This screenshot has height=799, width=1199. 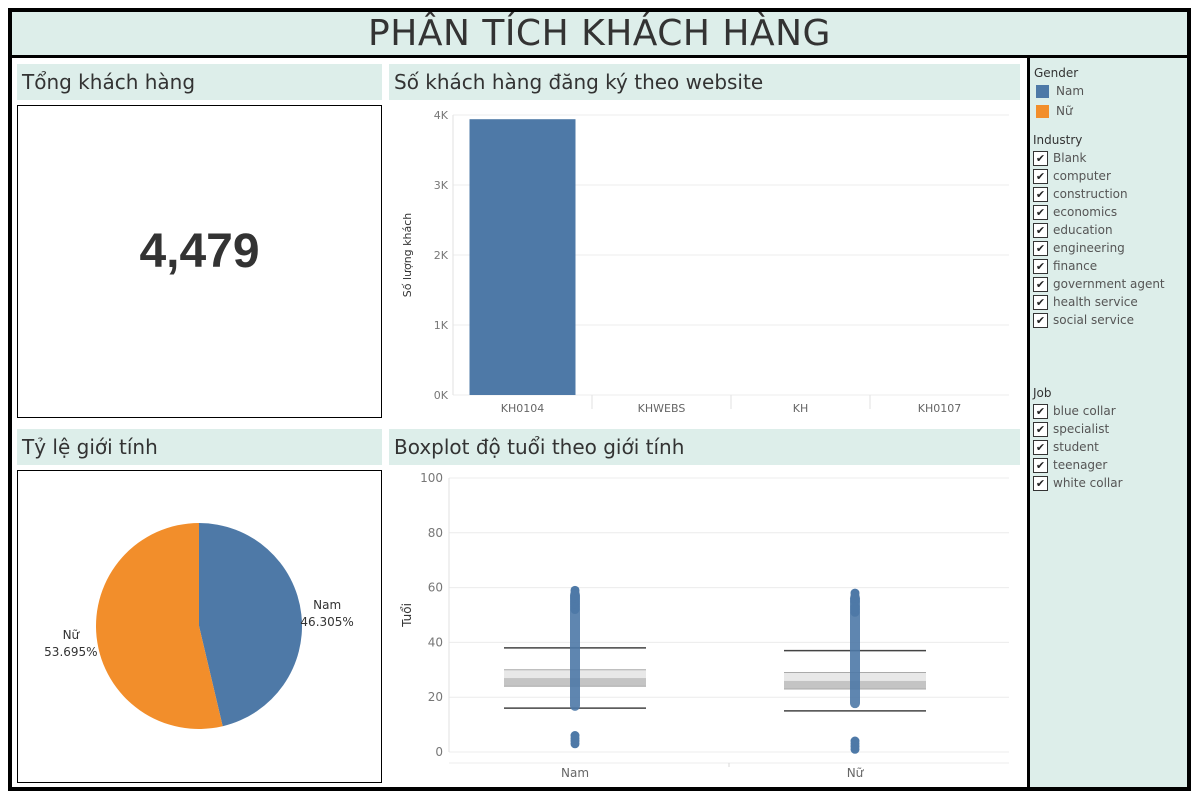 I want to click on box-y-tick-label: 100, so click(x=431, y=478).